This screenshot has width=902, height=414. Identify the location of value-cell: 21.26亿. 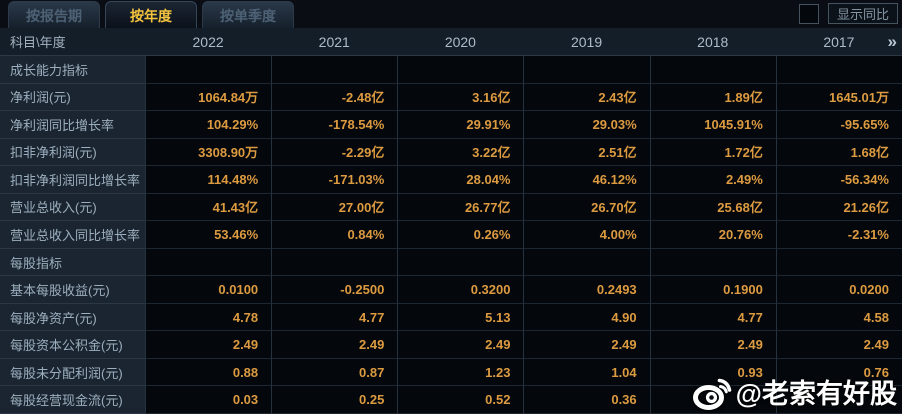
(838, 207).